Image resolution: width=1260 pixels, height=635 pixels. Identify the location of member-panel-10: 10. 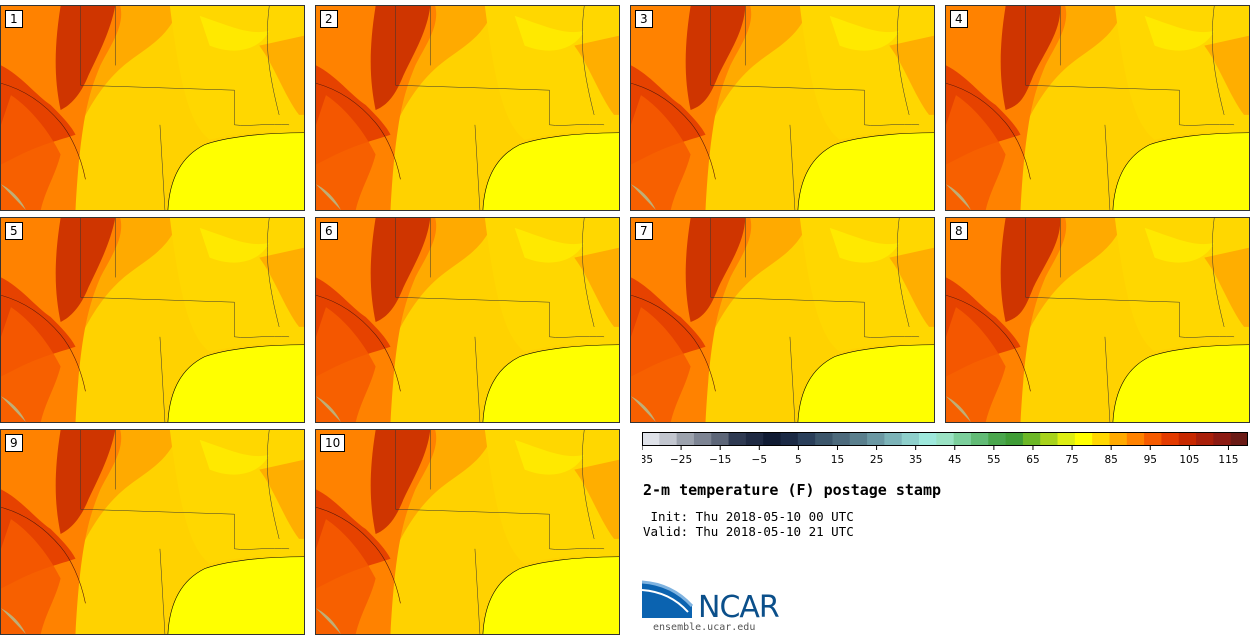
(467, 532).